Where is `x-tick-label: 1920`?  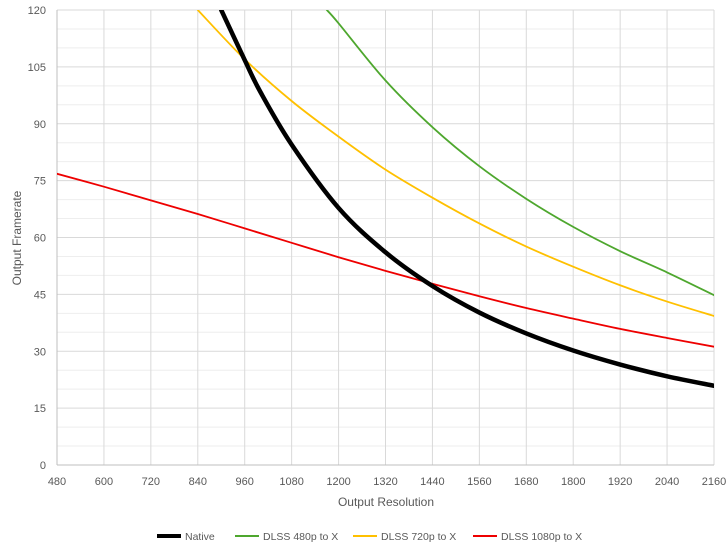 x-tick-label: 1920 is located at coordinates (620, 482).